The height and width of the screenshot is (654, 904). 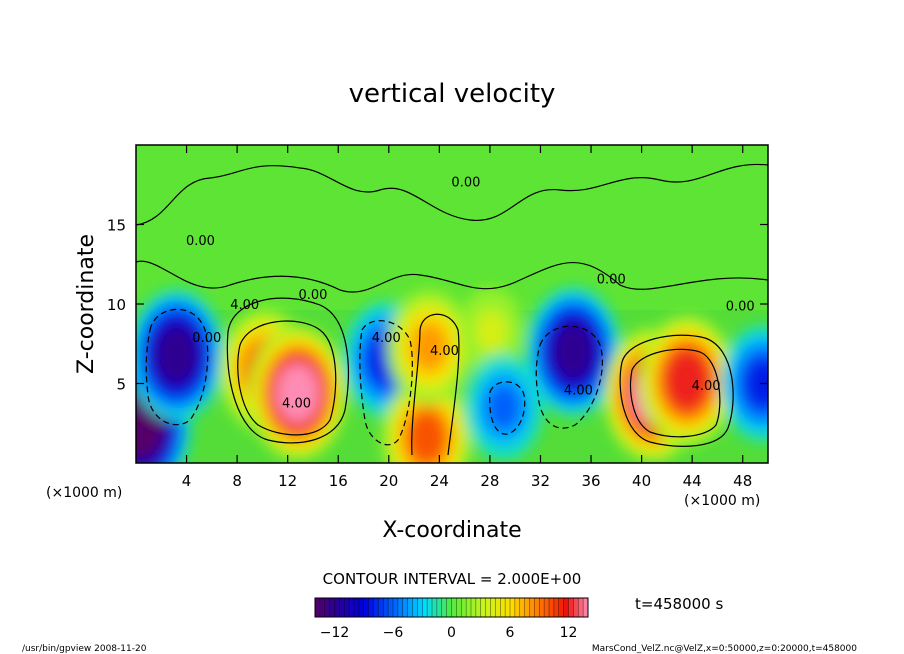 What do you see at coordinates (611, 279) in the screenshot?
I see `contour-label-9: 0.00` at bounding box center [611, 279].